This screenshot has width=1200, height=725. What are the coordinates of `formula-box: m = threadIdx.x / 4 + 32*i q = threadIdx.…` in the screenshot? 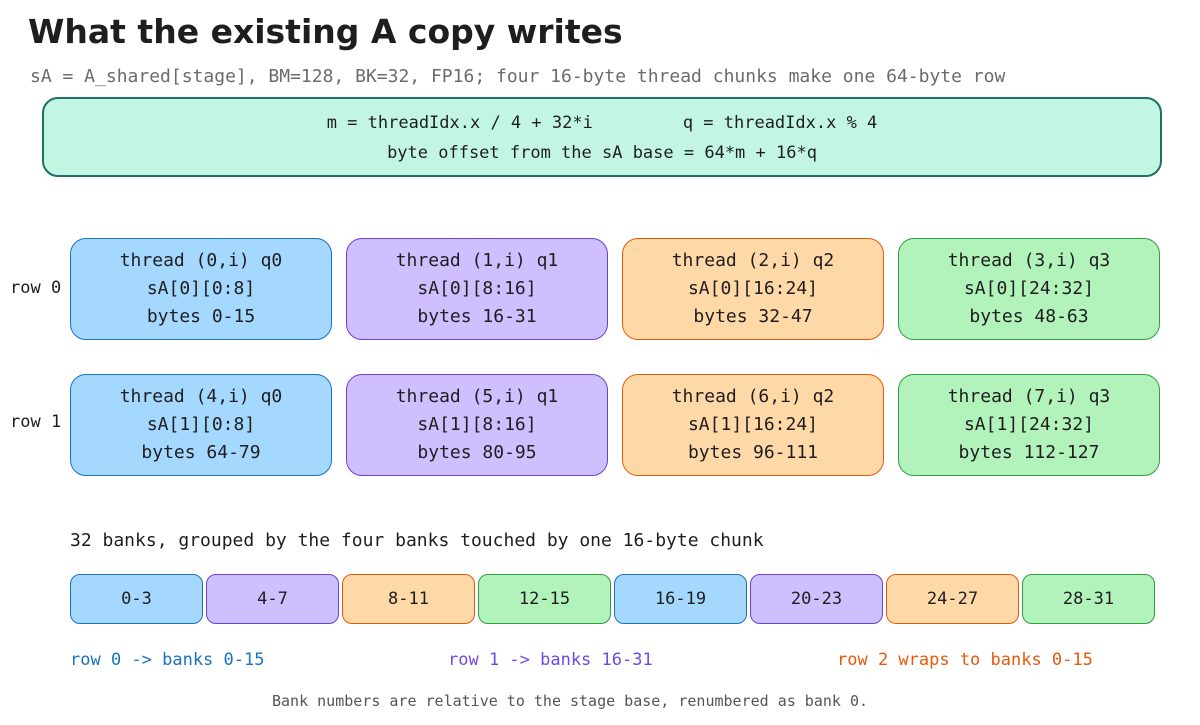 It's located at (602, 137).